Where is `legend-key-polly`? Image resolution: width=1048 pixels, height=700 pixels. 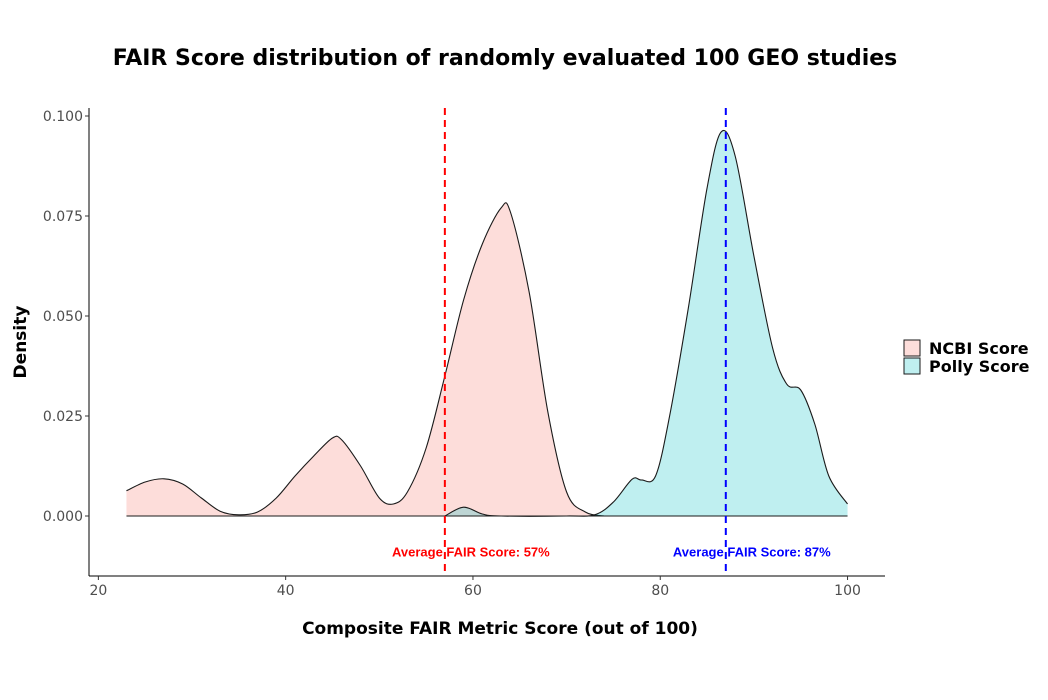 legend-key-polly is located at coordinates (912, 366).